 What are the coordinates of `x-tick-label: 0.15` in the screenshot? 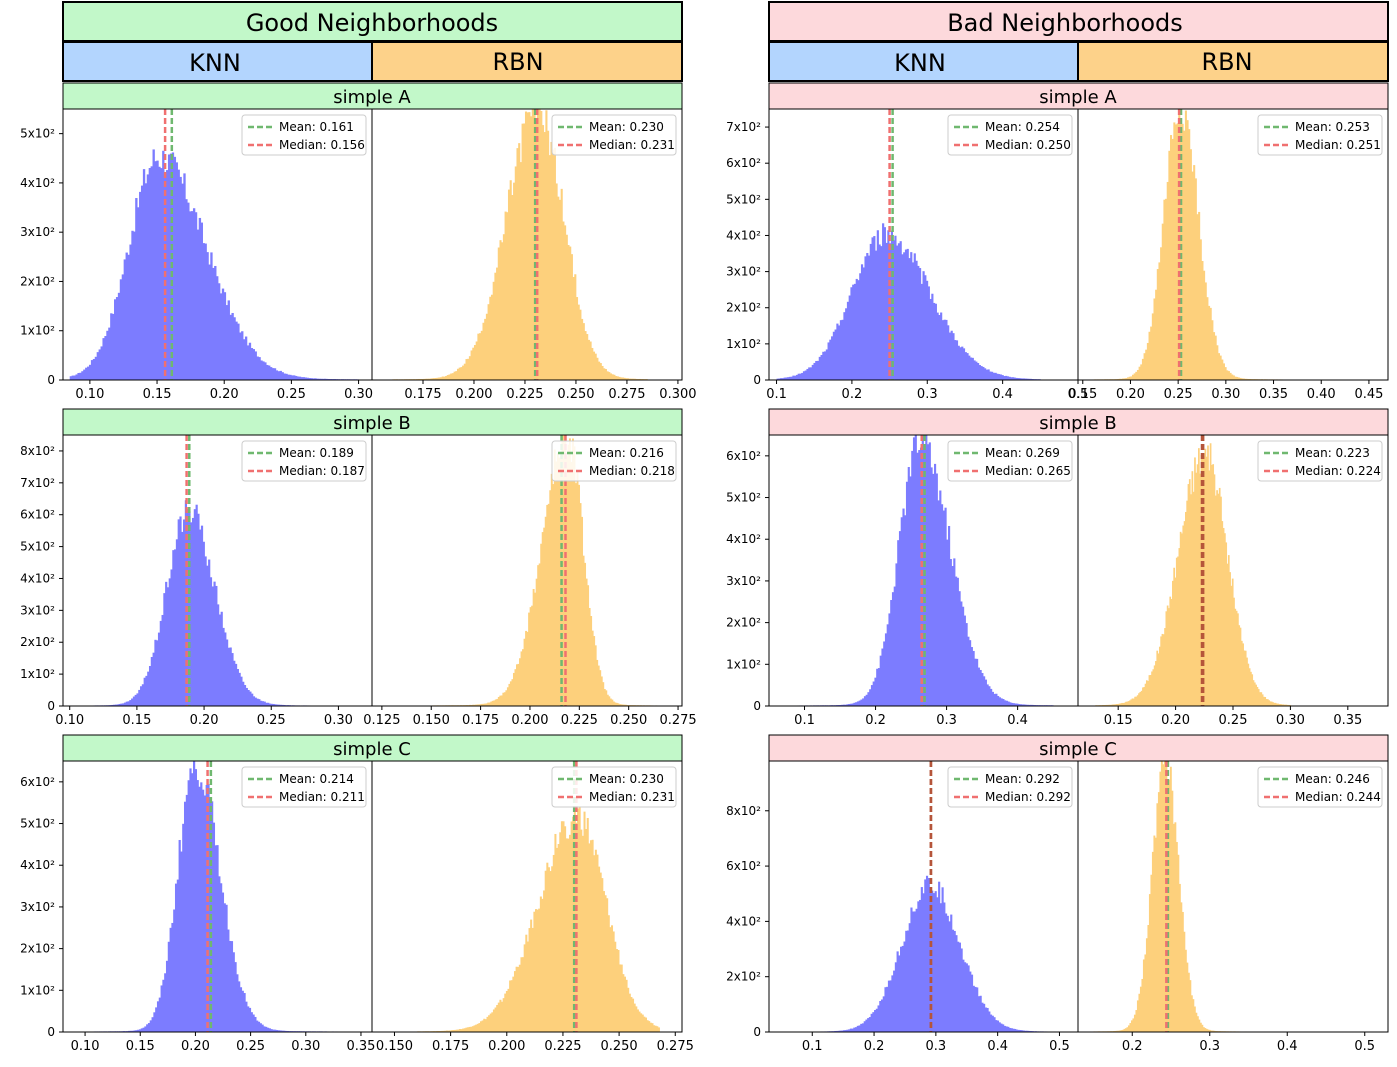 It's located at (1118, 720).